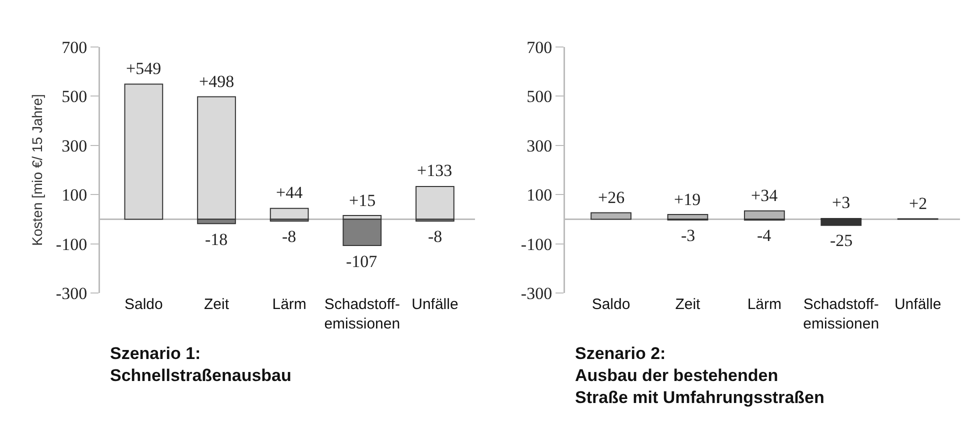 This screenshot has width=971, height=443. I want to click on data-label: +3, so click(841, 202).